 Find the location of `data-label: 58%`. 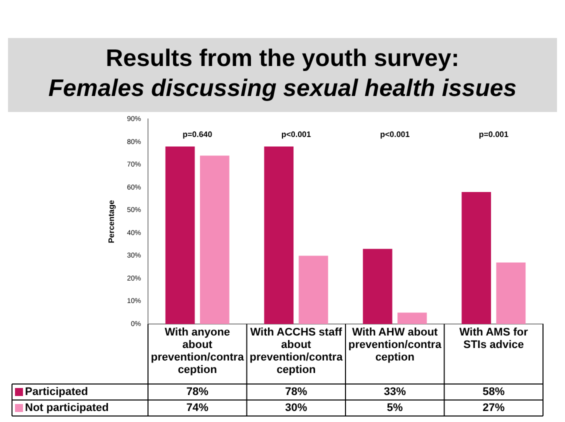

data-label: 58% is located at coordinates (493, 392).